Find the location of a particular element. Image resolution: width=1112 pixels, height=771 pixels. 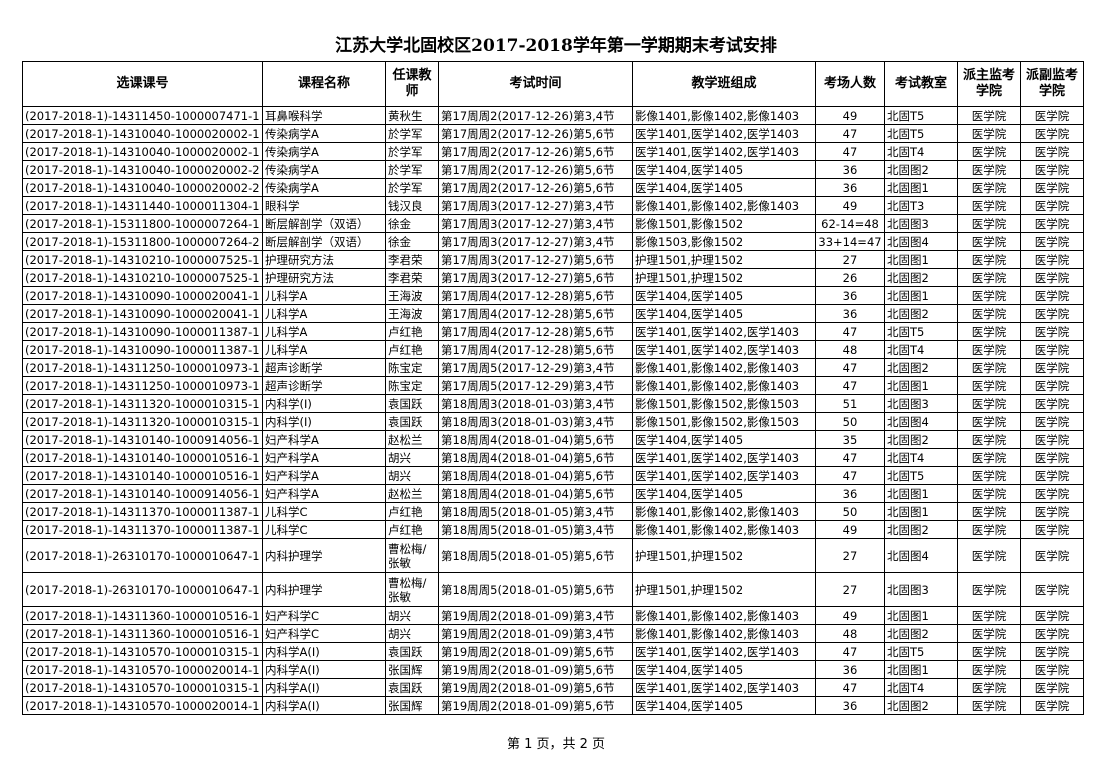

cell-course-code: (2017-2018-1)-14311450-1000007471-1 is located at coordinates (142, 115).